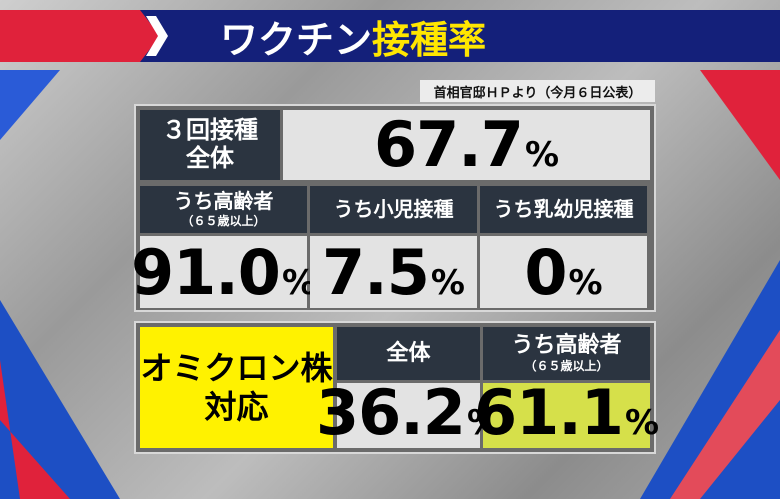 This screenshot has height=499, width=780. I want to click on title-part: ワクチン, so click(296, 39).